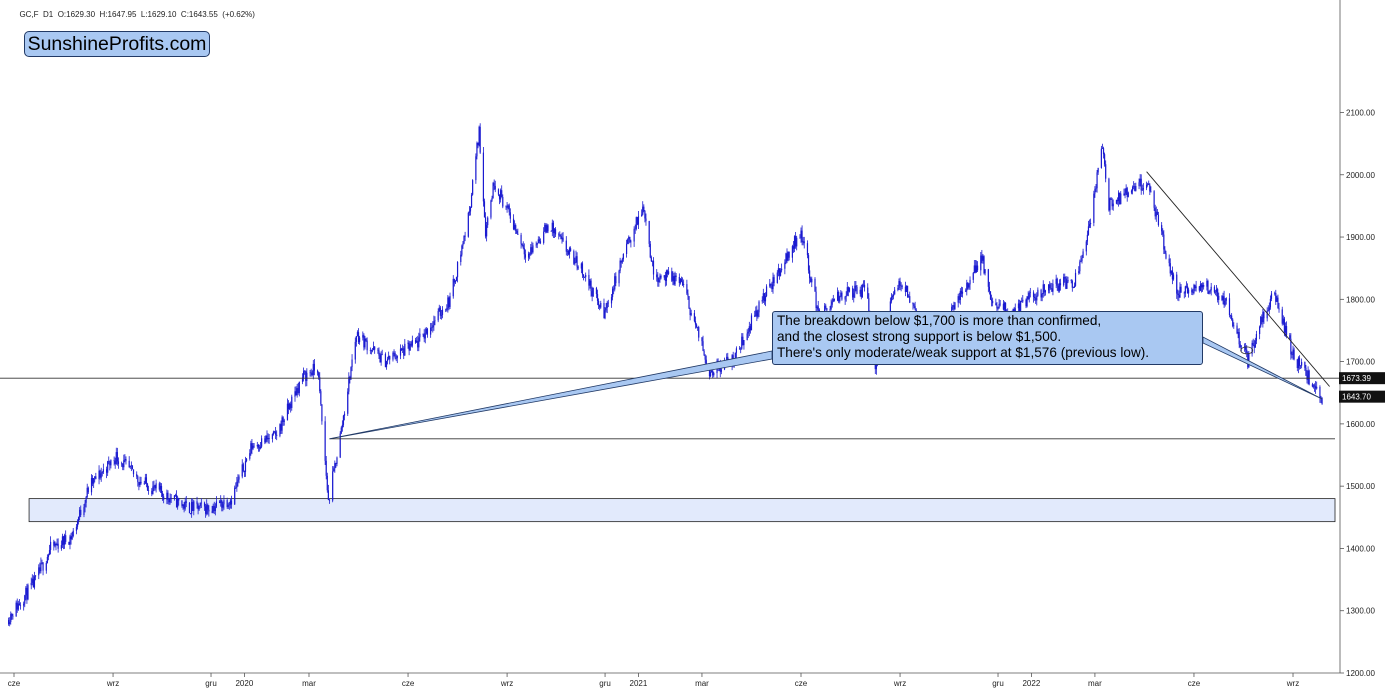 The height and width of the screenshot is (691, 1387). I want to click on last-price-tag: 1643.70, so click(1356, 397).